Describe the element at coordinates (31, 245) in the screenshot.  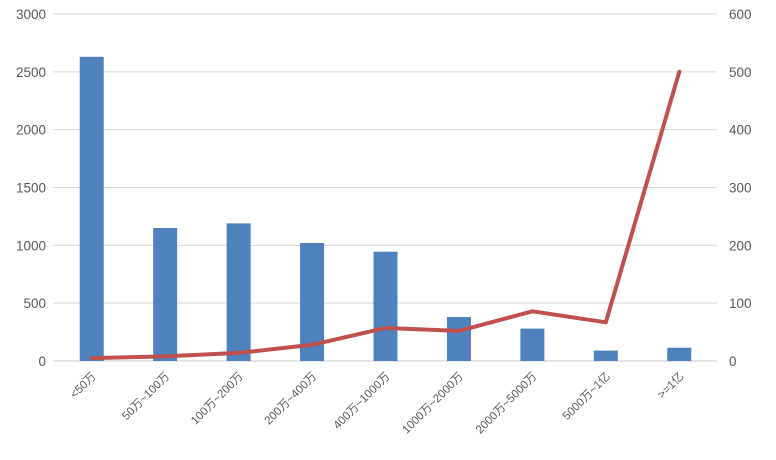
I see `y-axis-left-tick-label: 1000` at that location.